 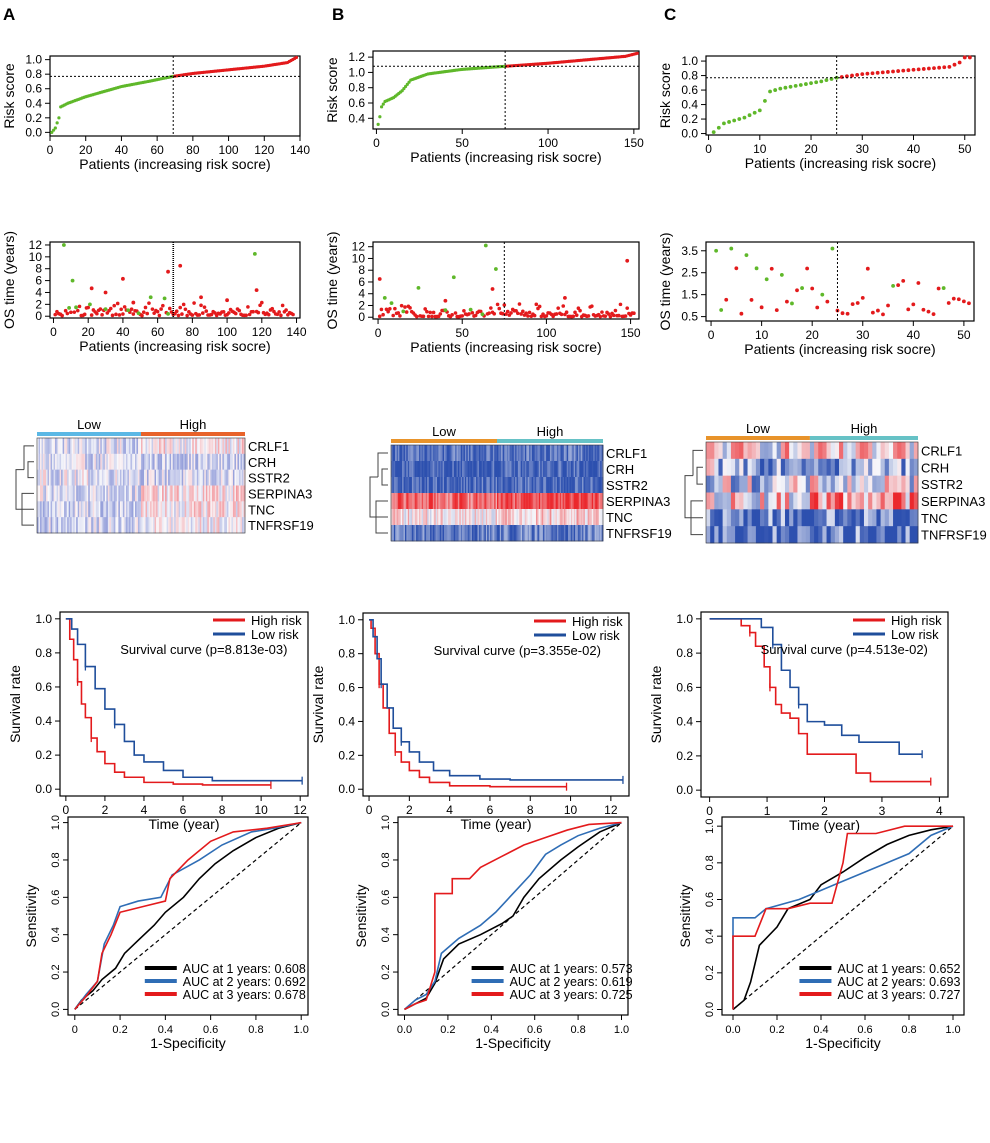 I want to click on roc-xtick-label: 1.0, so click(x=621, y=1030).